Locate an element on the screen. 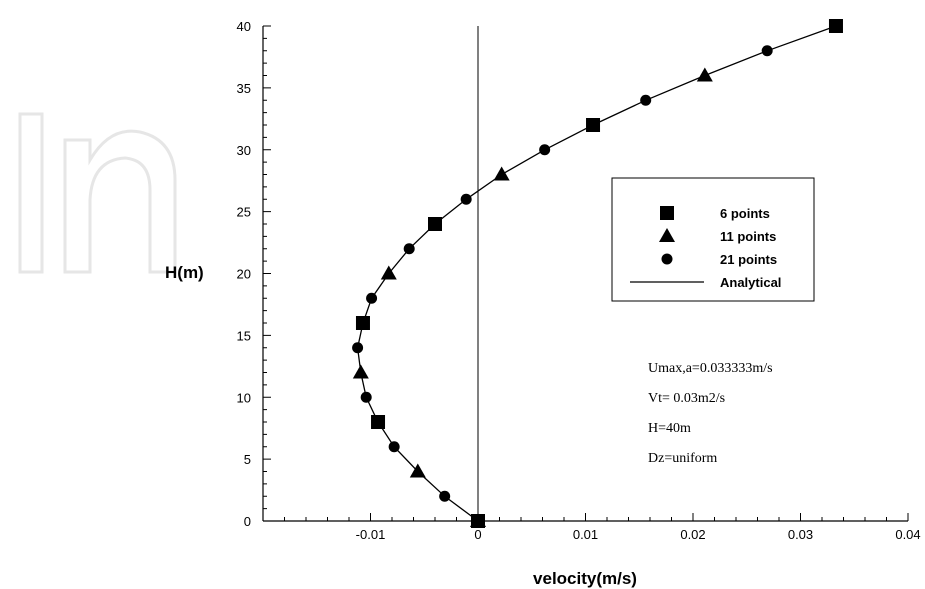  watermark-logo is located at coordinates (97, 193).